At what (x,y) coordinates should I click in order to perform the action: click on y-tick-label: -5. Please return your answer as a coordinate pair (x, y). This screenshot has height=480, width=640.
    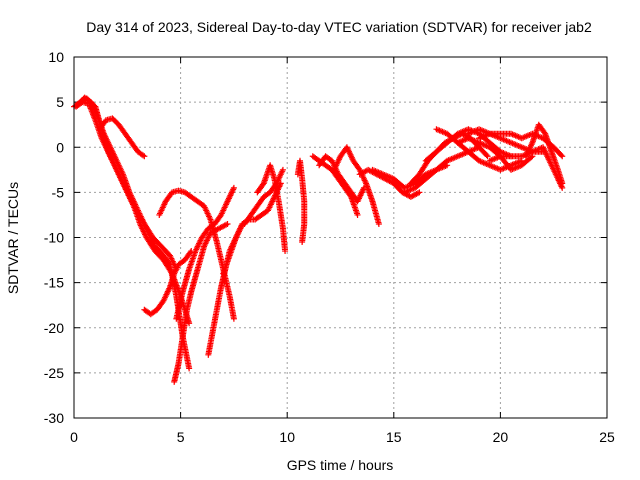
    Looking at the image, I should click on (58, 192).